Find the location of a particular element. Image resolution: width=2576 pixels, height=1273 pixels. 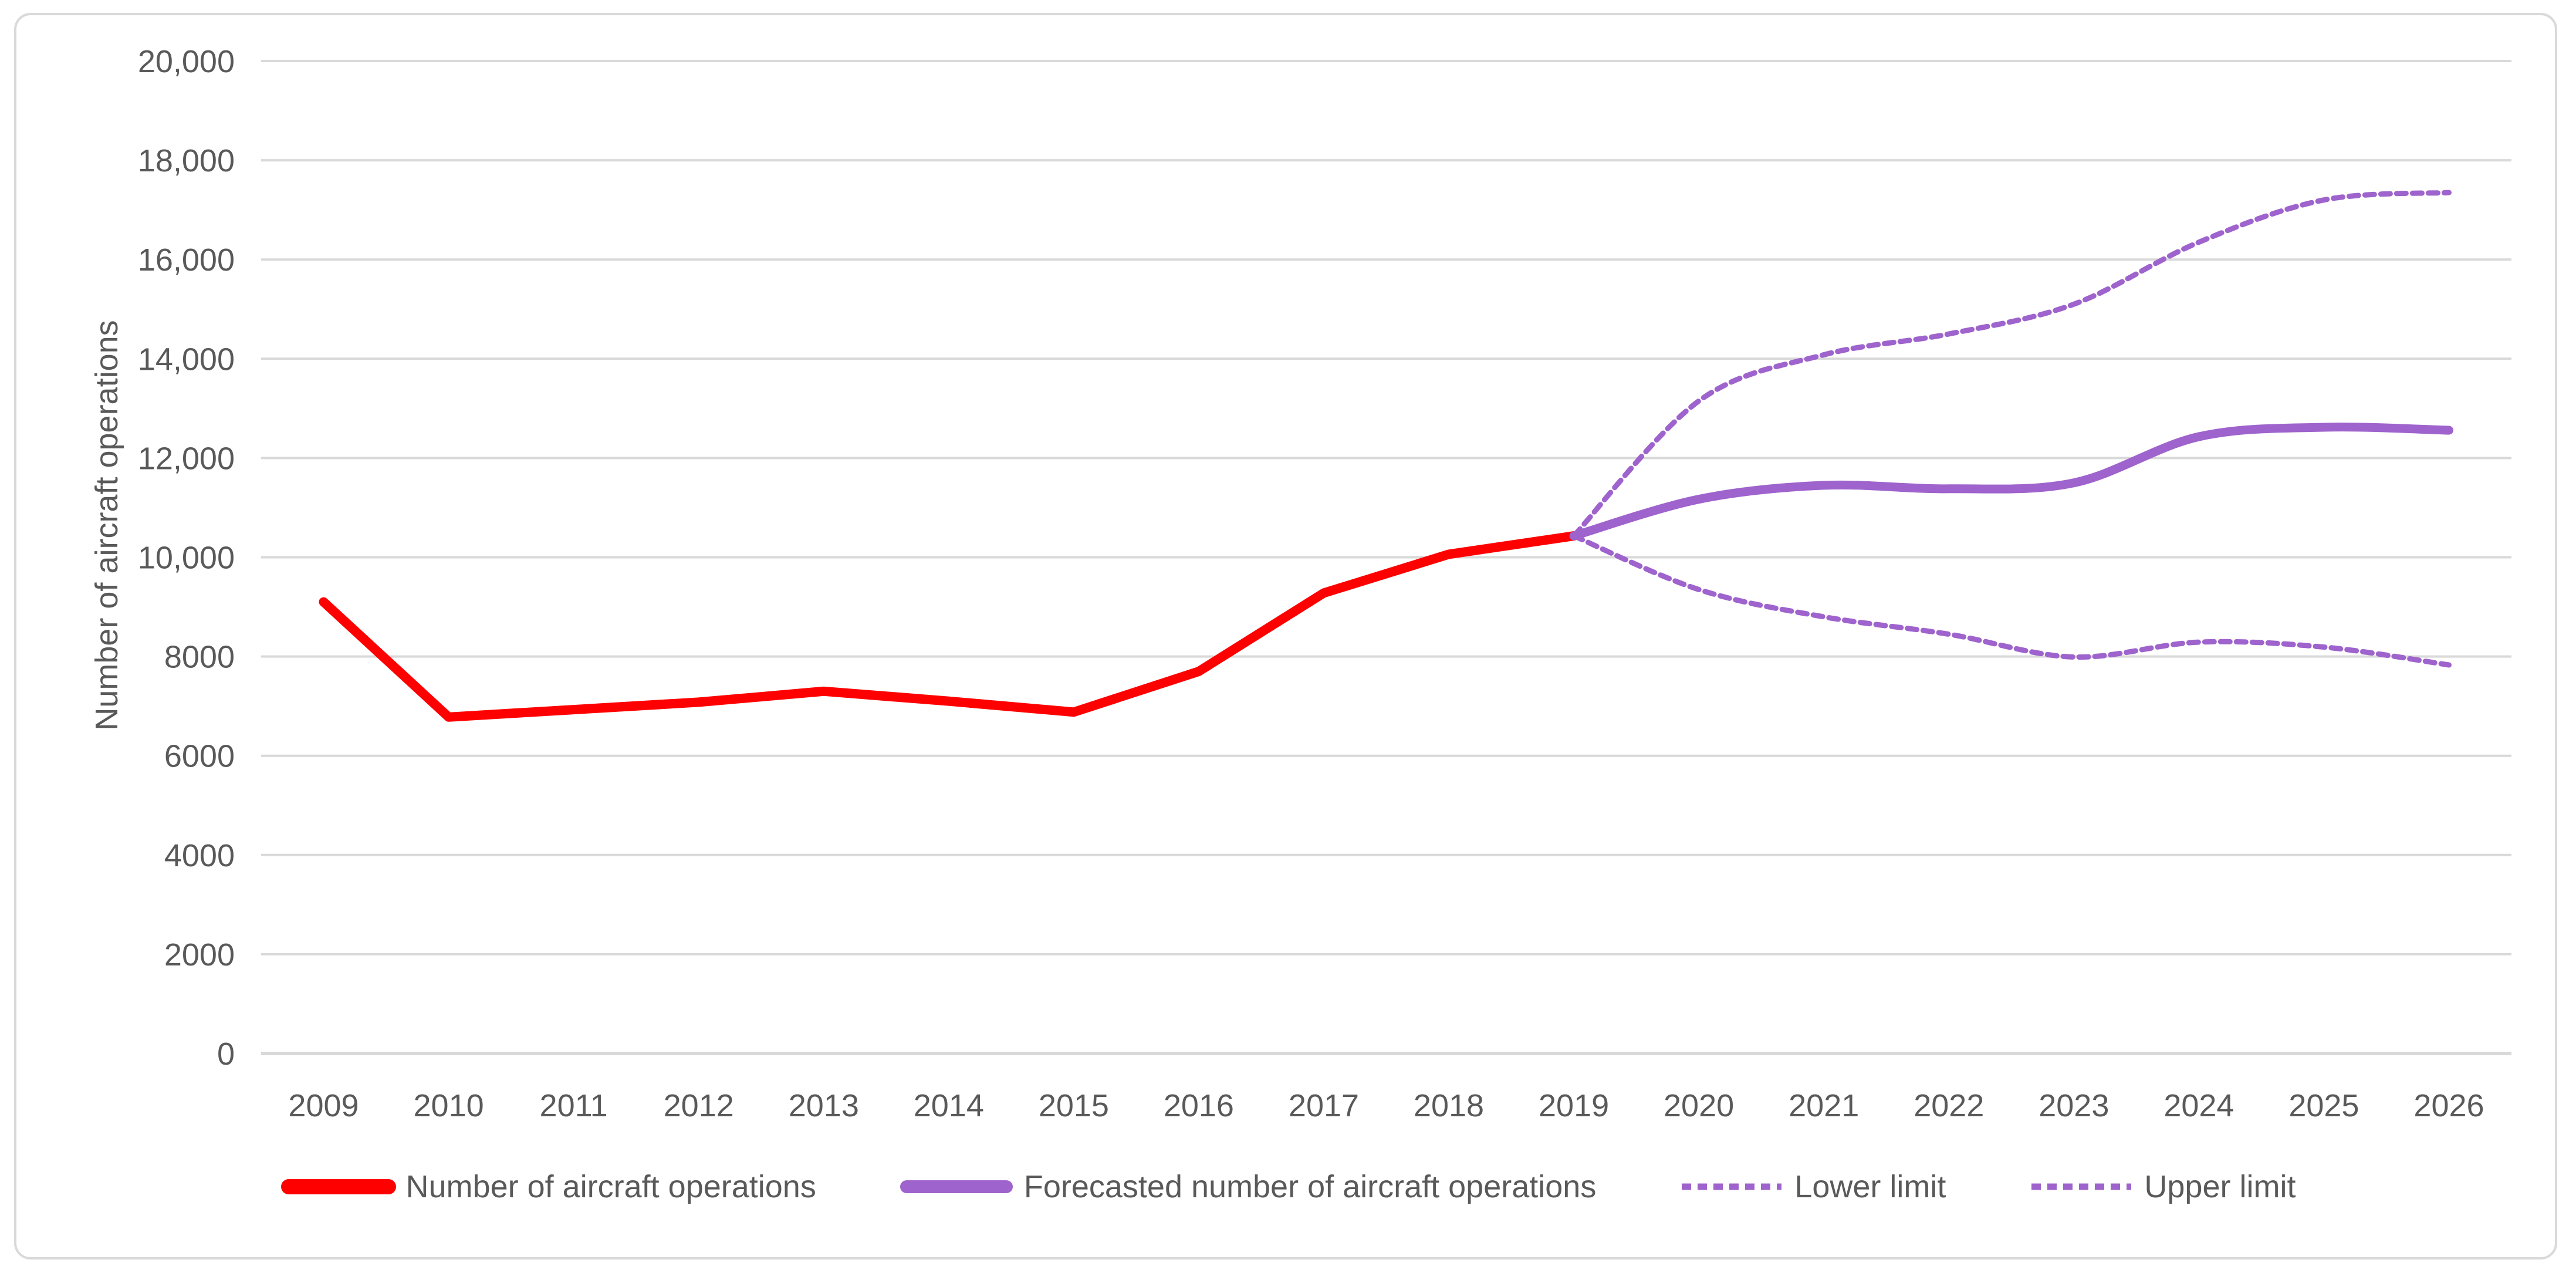

x-tick-label-2023: 2023 is located at coordinates (2074, 1105).